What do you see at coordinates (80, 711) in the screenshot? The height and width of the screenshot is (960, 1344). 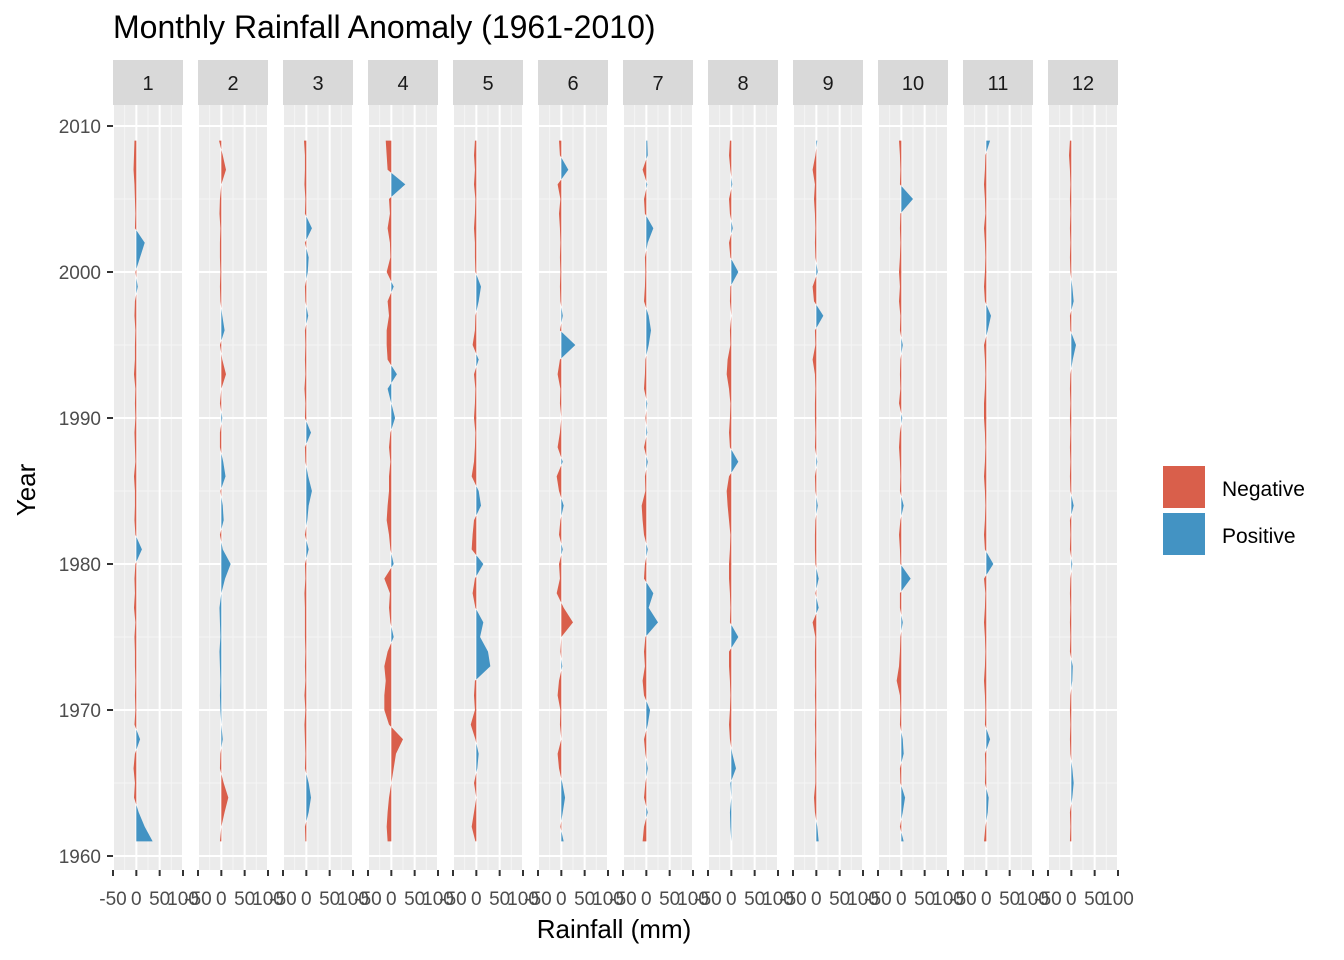 I see `y-tick-label: 1970` at bounding box center [80, 711].